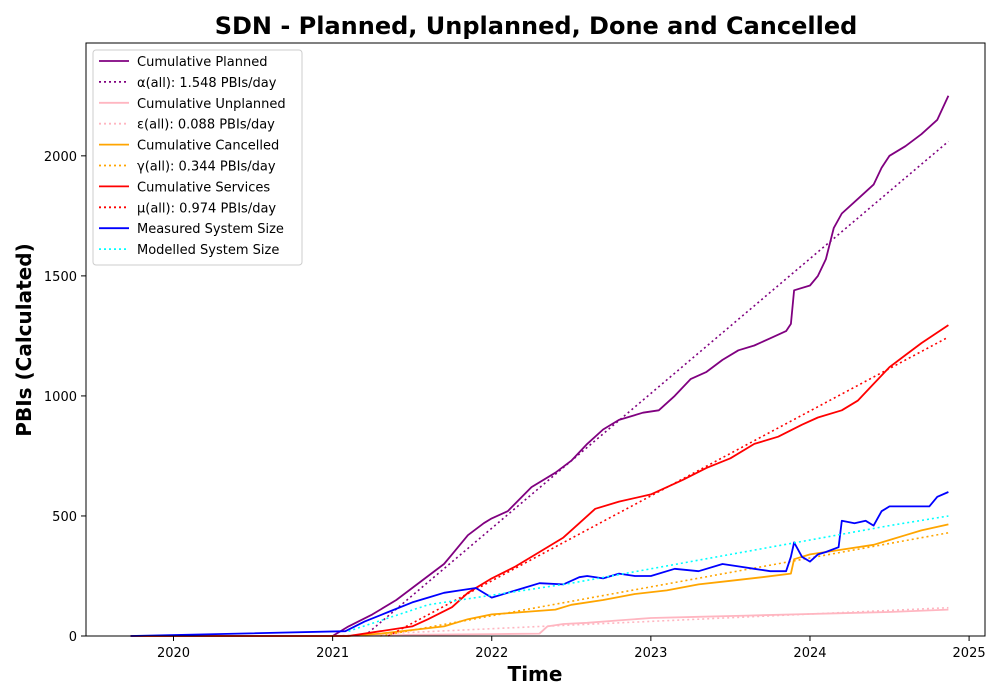  I want to click on x-tick-label: 2021, so click(332, 653).